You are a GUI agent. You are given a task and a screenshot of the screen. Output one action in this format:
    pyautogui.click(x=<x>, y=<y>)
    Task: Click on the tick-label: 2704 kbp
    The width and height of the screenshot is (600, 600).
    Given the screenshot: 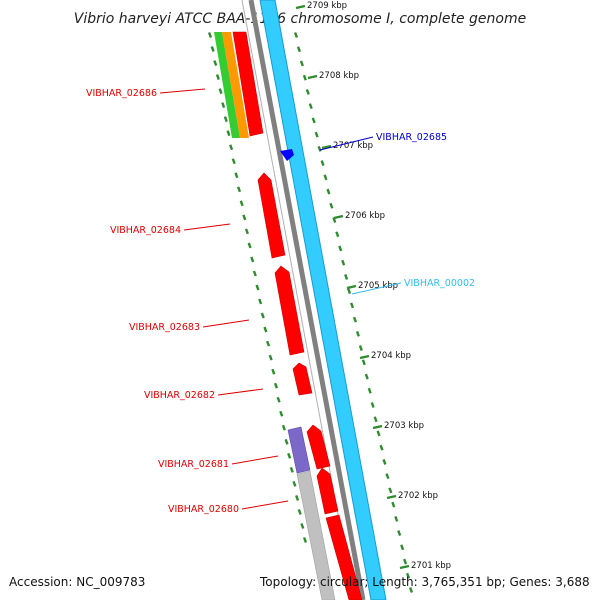 What is the action you would take?
    pyautogui.click(x=391, y=356)
    